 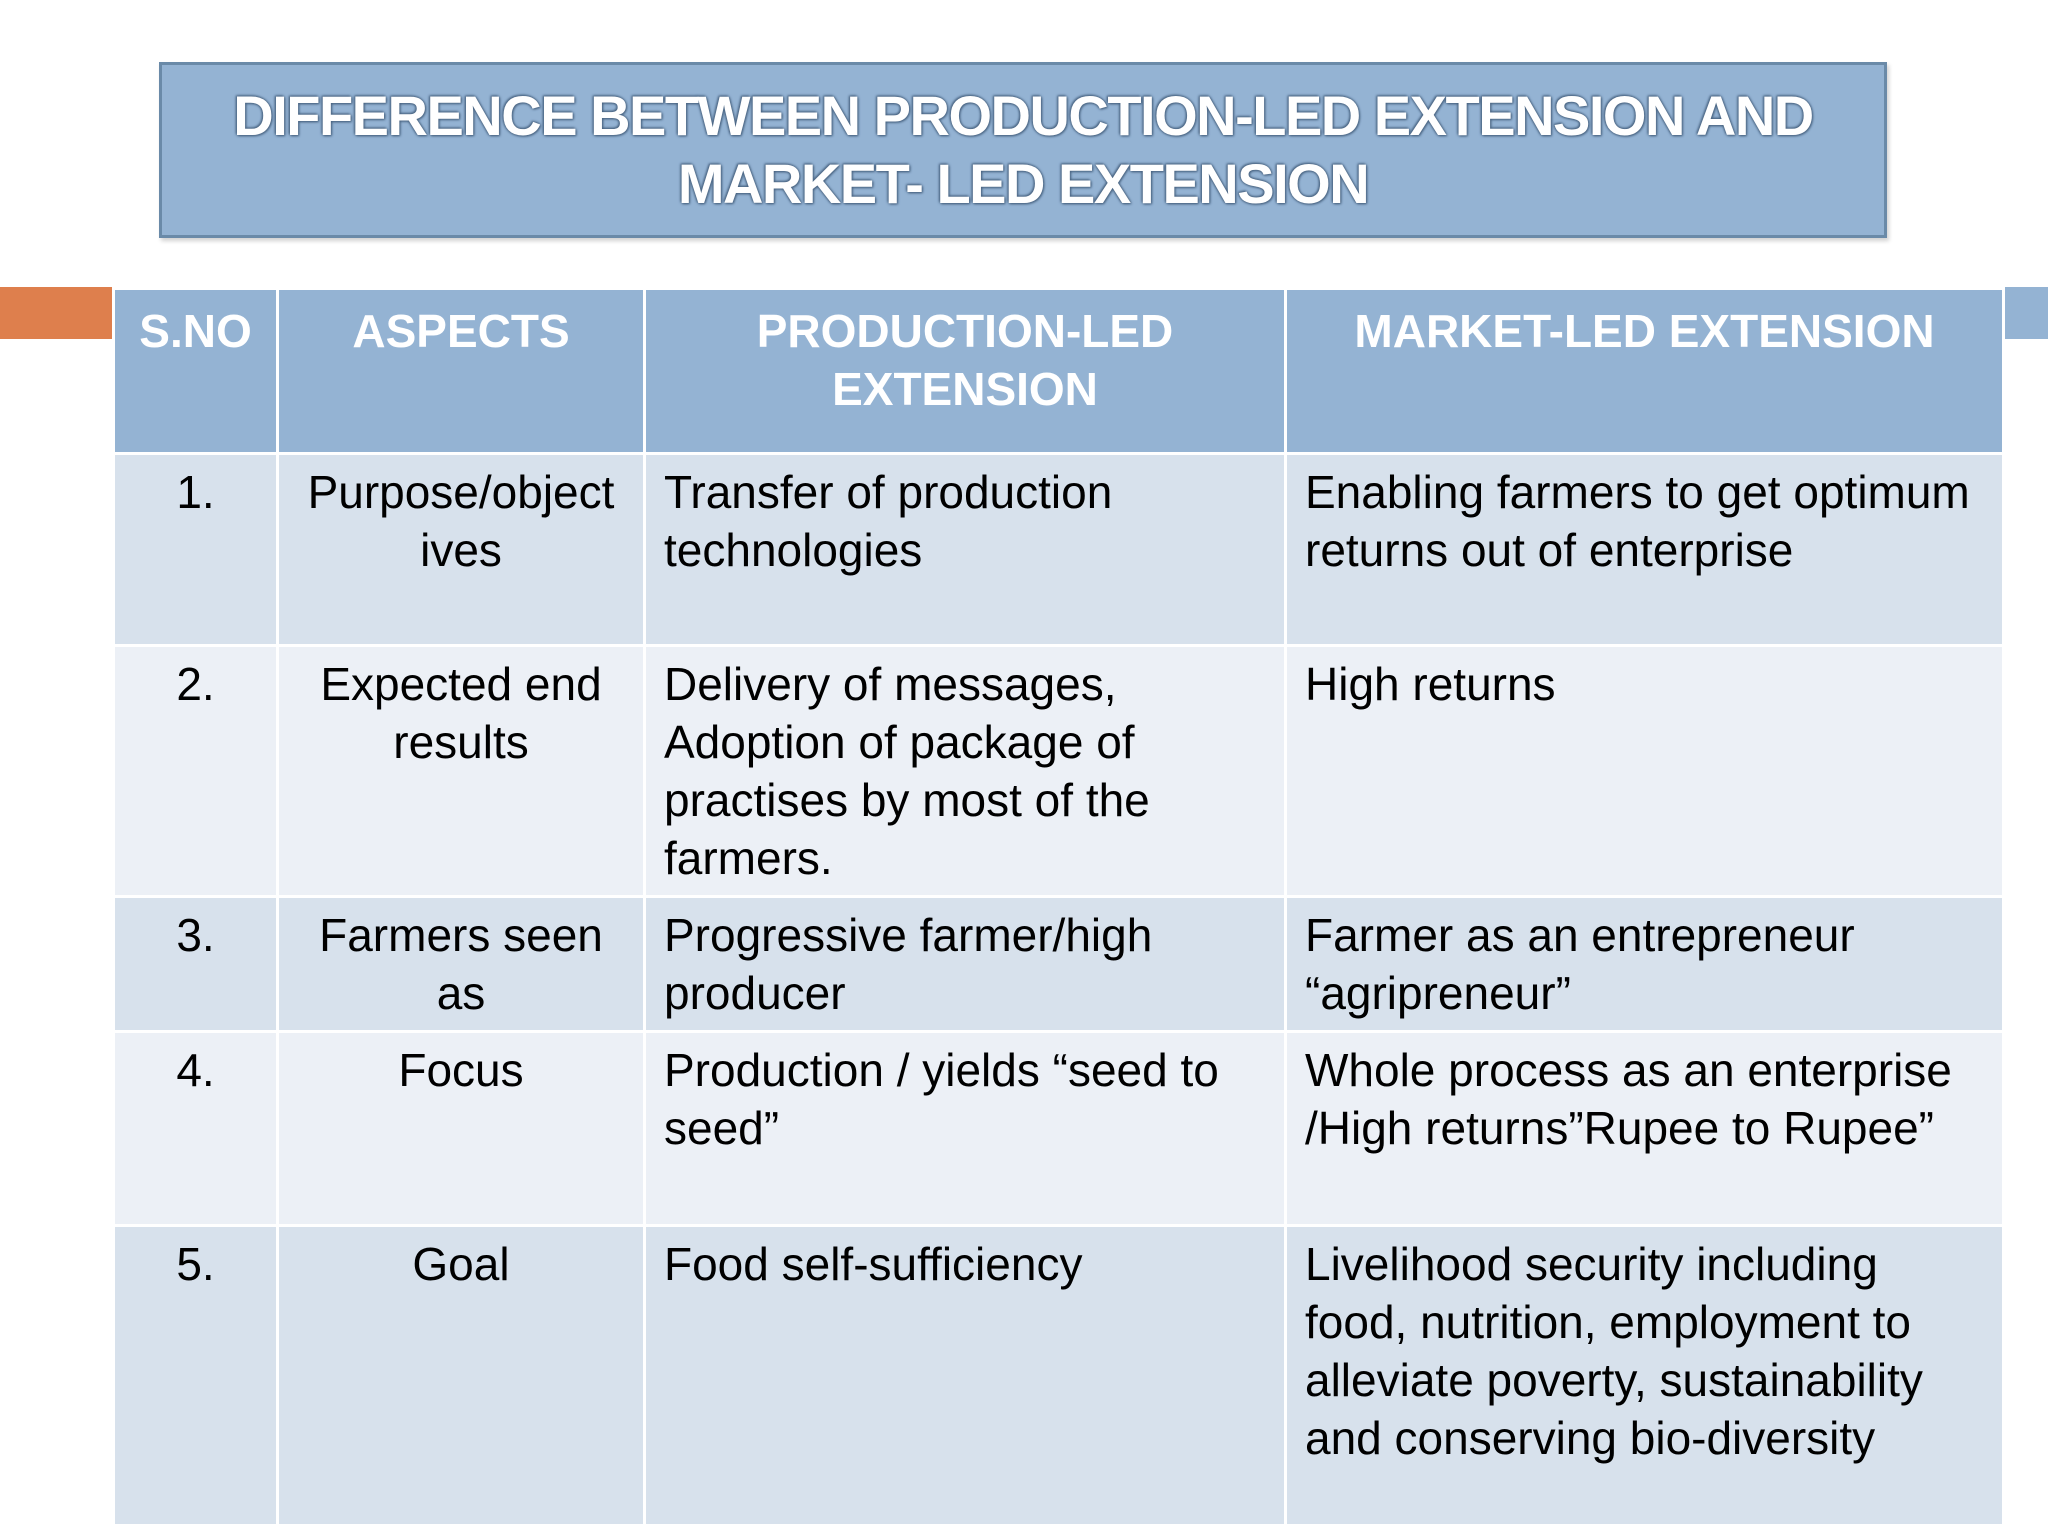 What do you see at coordinates (461, 964) in the screenshot?
I see `cell-aspect: Farmers seen as` at bounding box center [461, 964].